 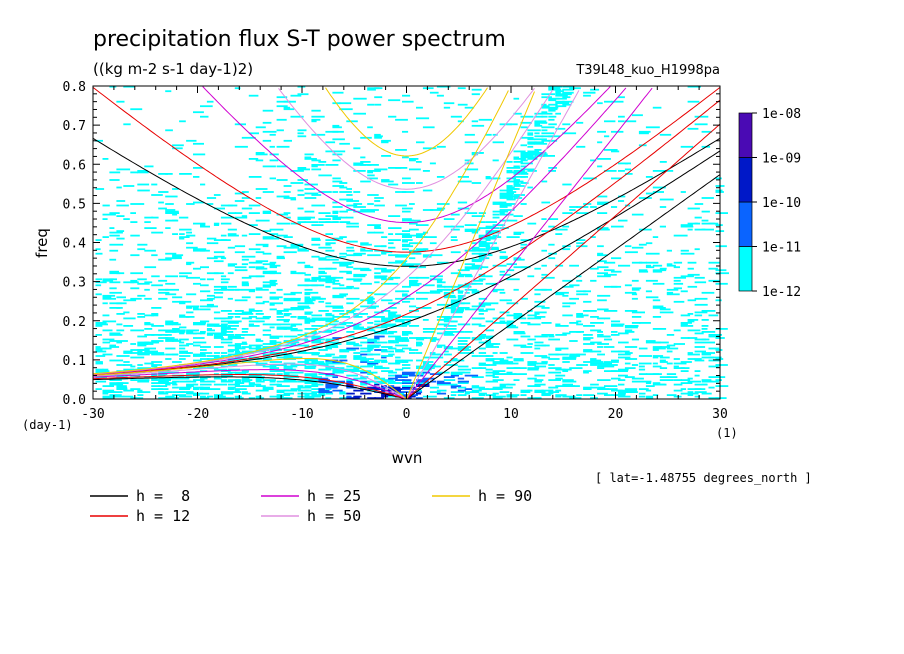 I want to click on x-tick-label: -30, so click(x=92, y=414).